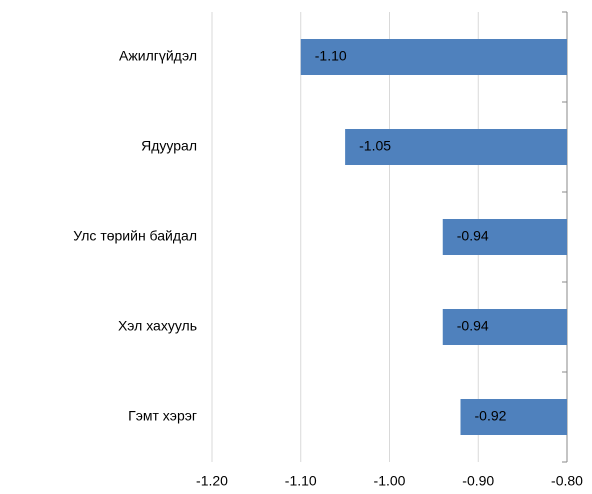  Describe the element at coordinates (212, 481) in the screenshot. I see `x-tick-label: -1.20` at that location.